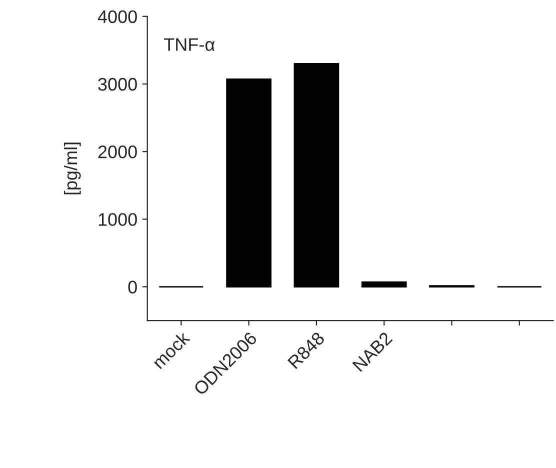 The width and height of the screenshot is (556, 468). I want to click on y-tick-label: 3000, so click(117, 84).